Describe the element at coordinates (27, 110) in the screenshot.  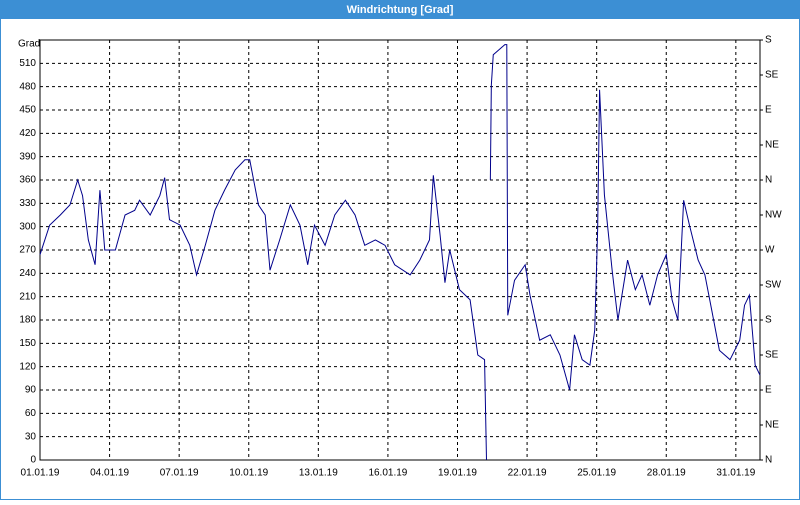
I see `y-tick-label: 450` at that location.